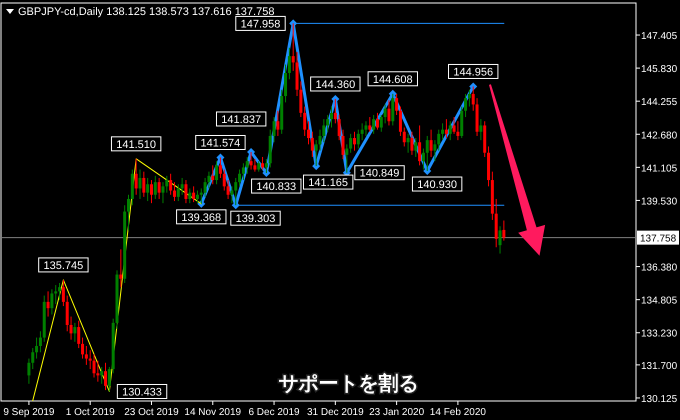 This screenshot has height=420, width=680. I want to click on x-tick-label: 23 Oct 2019, so click(152, 412).